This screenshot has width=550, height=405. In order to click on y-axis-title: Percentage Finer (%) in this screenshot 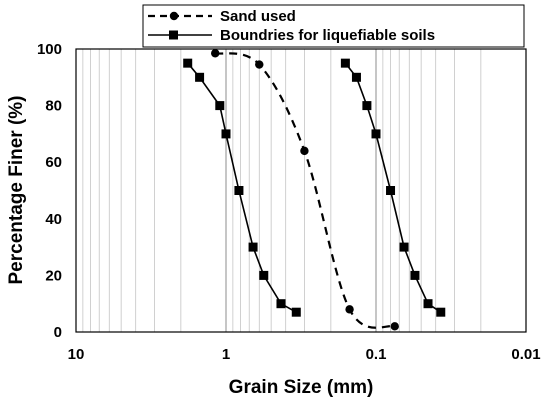, I will do `click(16, 190)`.